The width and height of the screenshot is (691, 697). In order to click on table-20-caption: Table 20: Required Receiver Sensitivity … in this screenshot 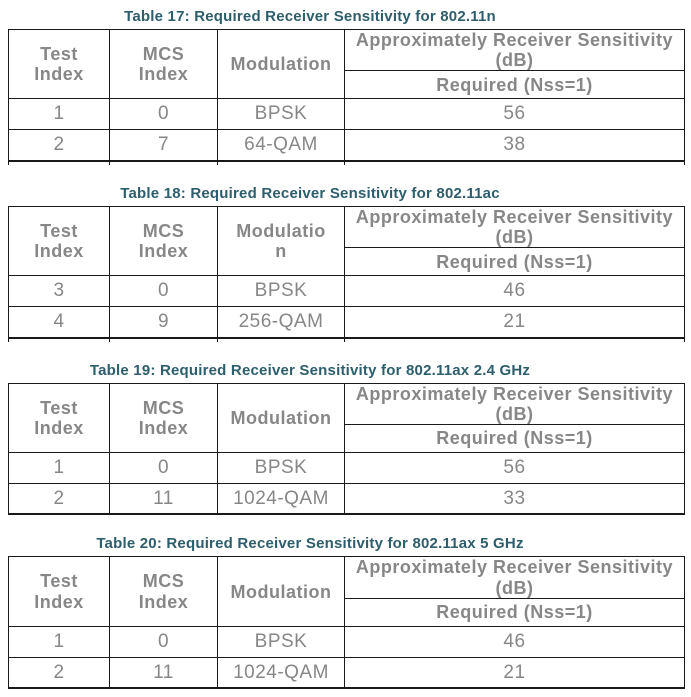, I will do `click(310, 544)`.